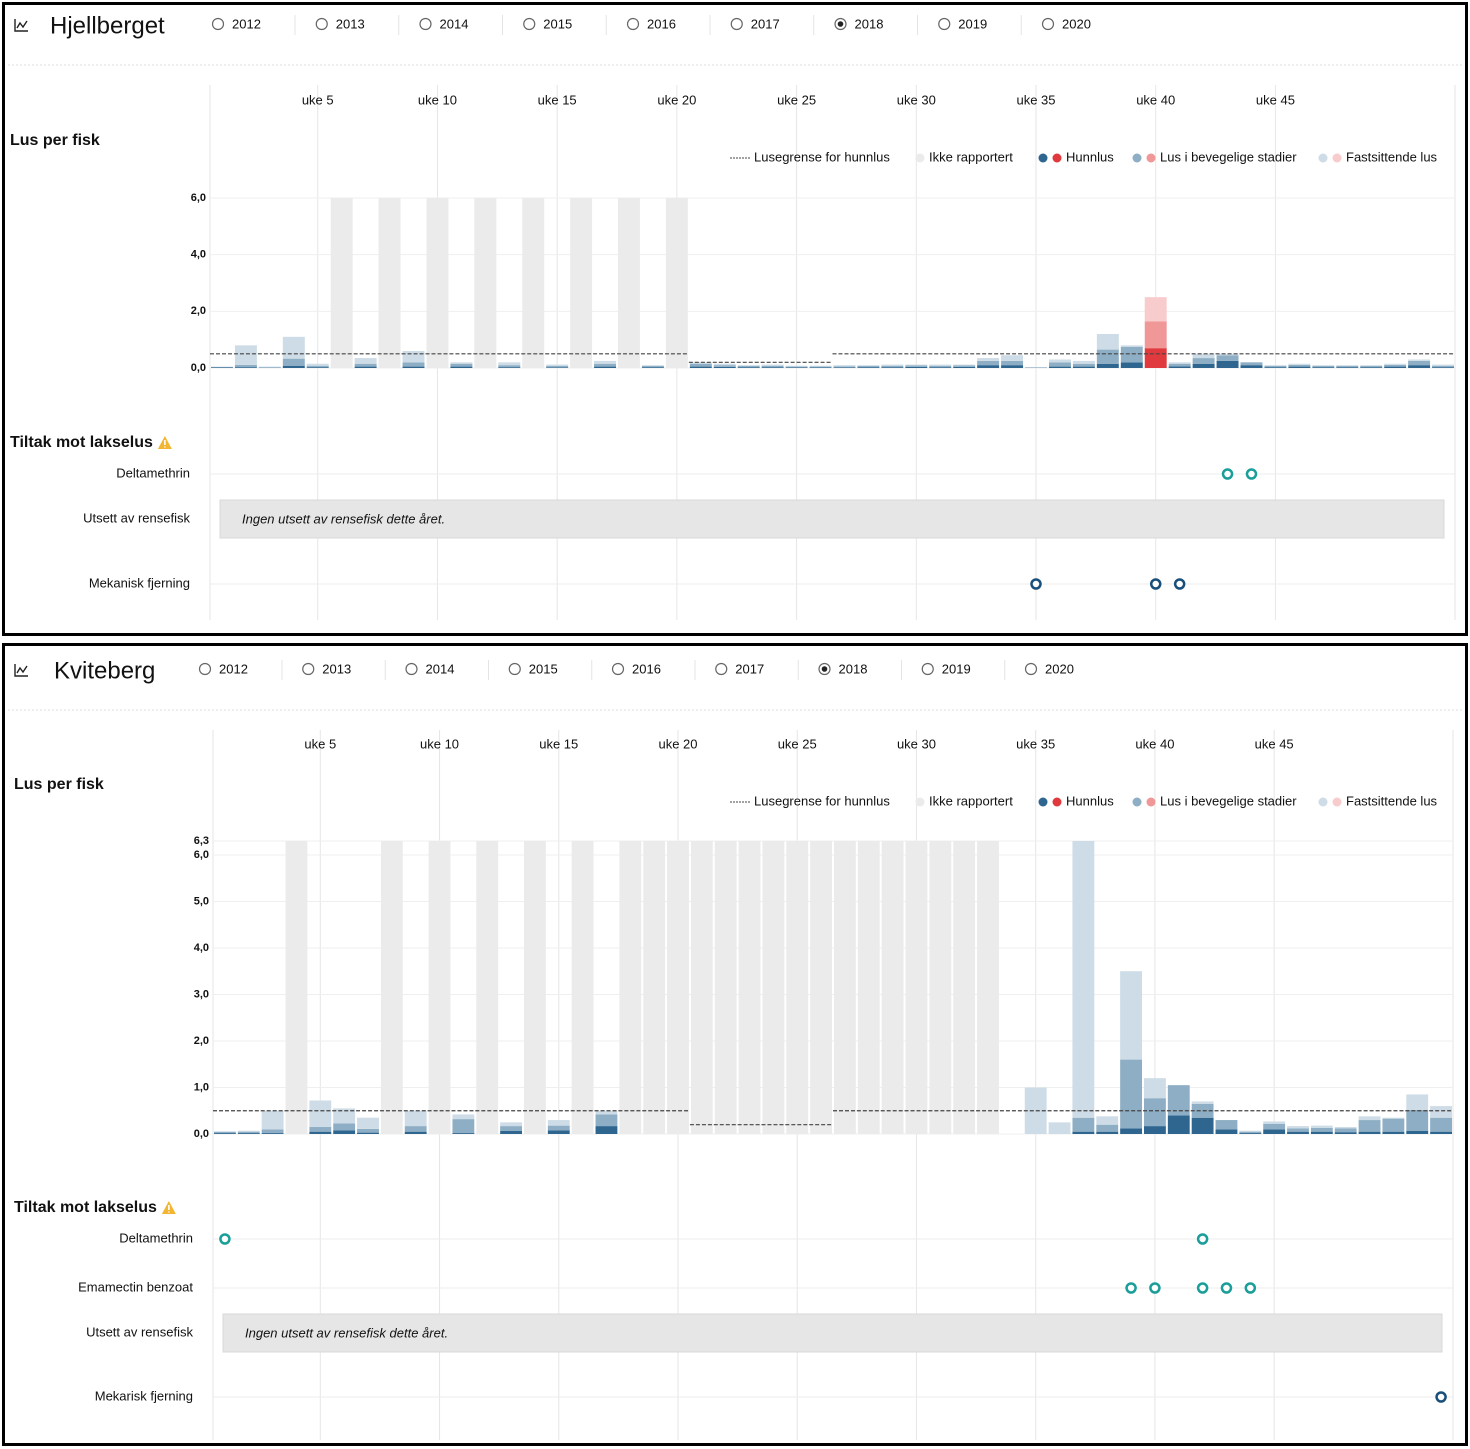 This screenshot has height=1449, width=1470. What do you see at coordinates (153, 472) in the screenshot?
I see `treatment-label: Deltamethrin` at bounding box center [153, 472].